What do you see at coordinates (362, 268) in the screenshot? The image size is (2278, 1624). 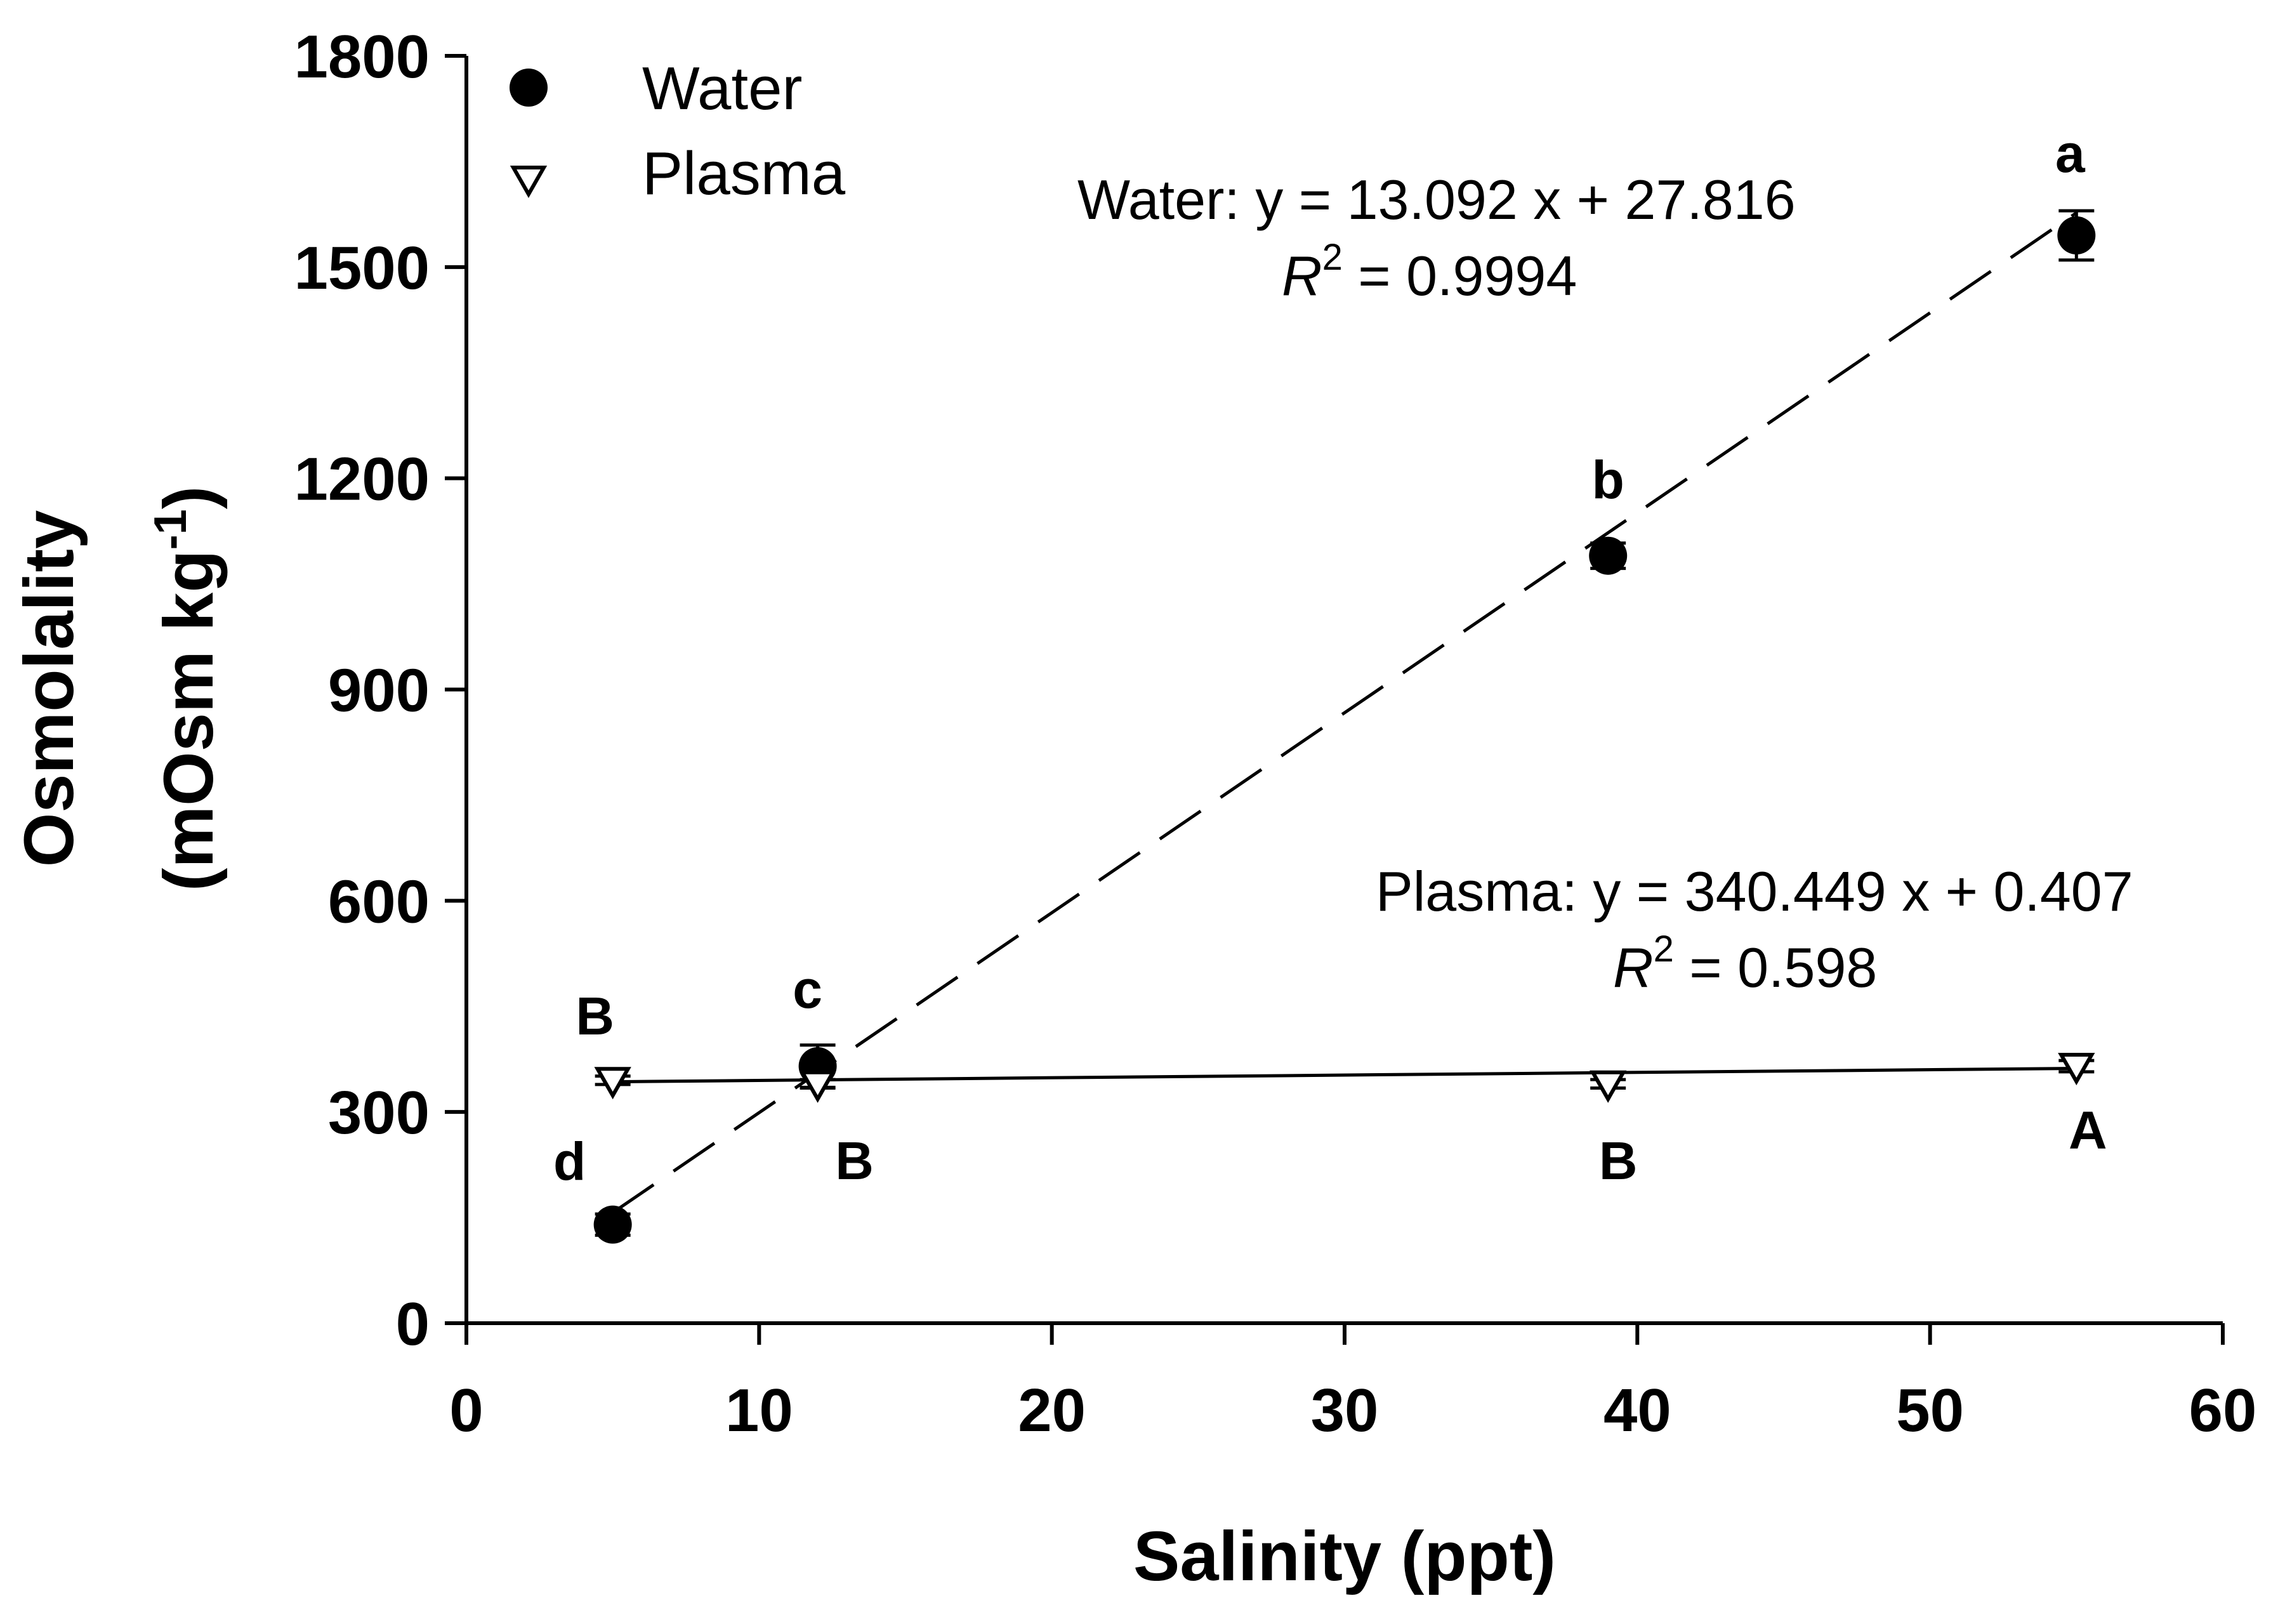 I see `y-tick-label: 1500` at bounding box center [362, 268].